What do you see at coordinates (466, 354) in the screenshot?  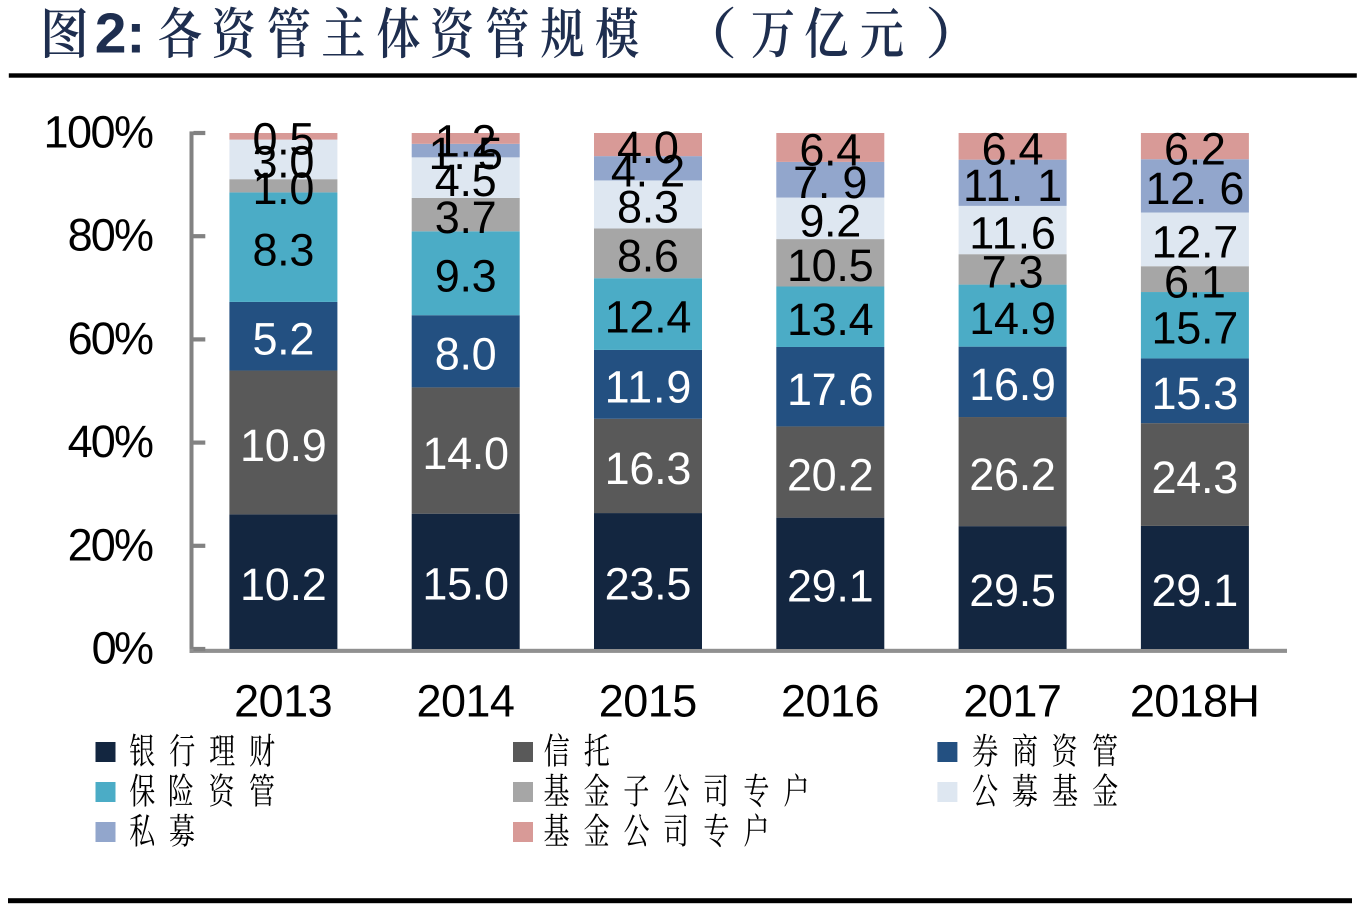 I see `svg-text: 8.0` at bounding box center [466, 354].